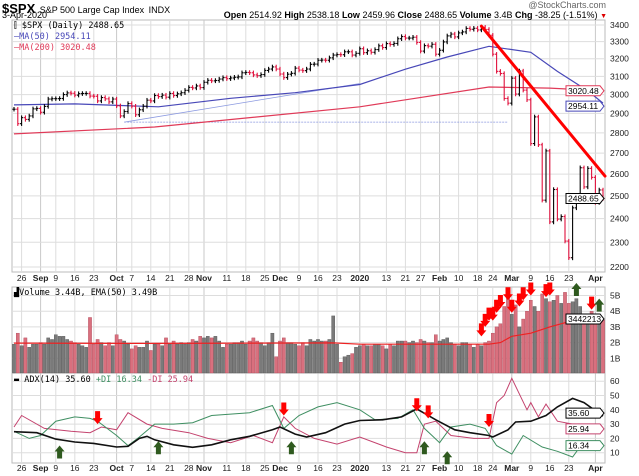  Describe the element at coordinates (359, 278) in the screenshot. I see `x-axis-label: 2020` at that location.